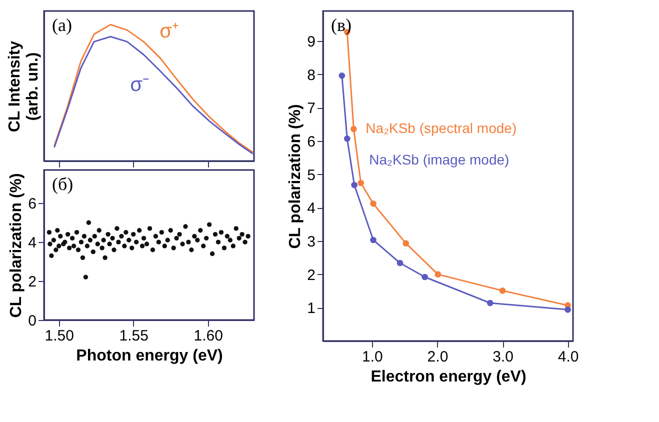 This screenshot has height=422, width=659. Describe the element at coordinates (311, 242) in the screenshot. I see `y-tick-label: 3` at that location.